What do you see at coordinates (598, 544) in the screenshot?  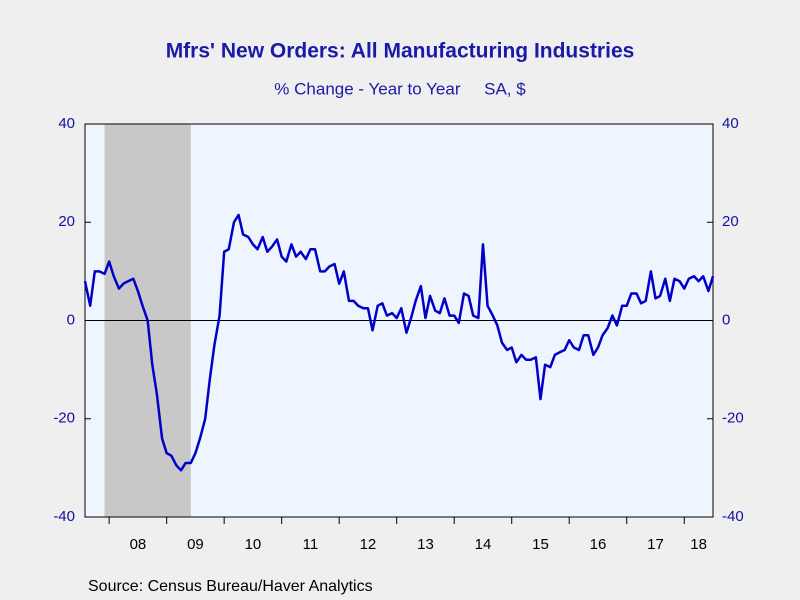 I see `x-tick-label: 16` at bounding box center [598, 544].